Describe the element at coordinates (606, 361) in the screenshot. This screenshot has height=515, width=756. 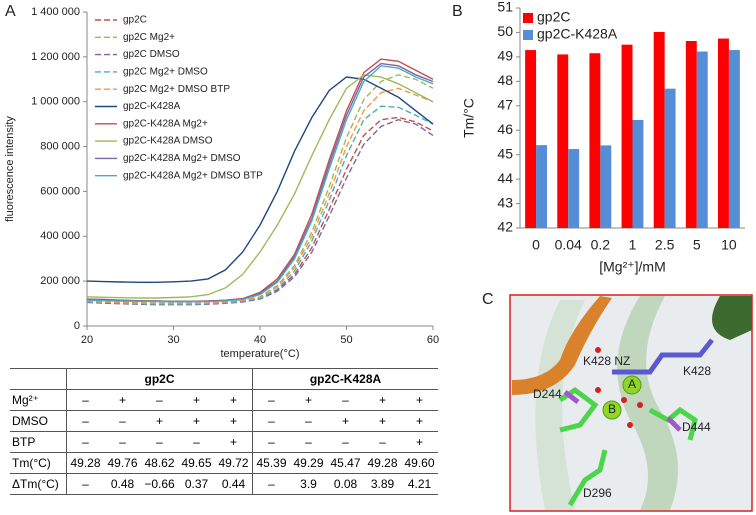
I see `structure-label: K428 NZ` at that location.